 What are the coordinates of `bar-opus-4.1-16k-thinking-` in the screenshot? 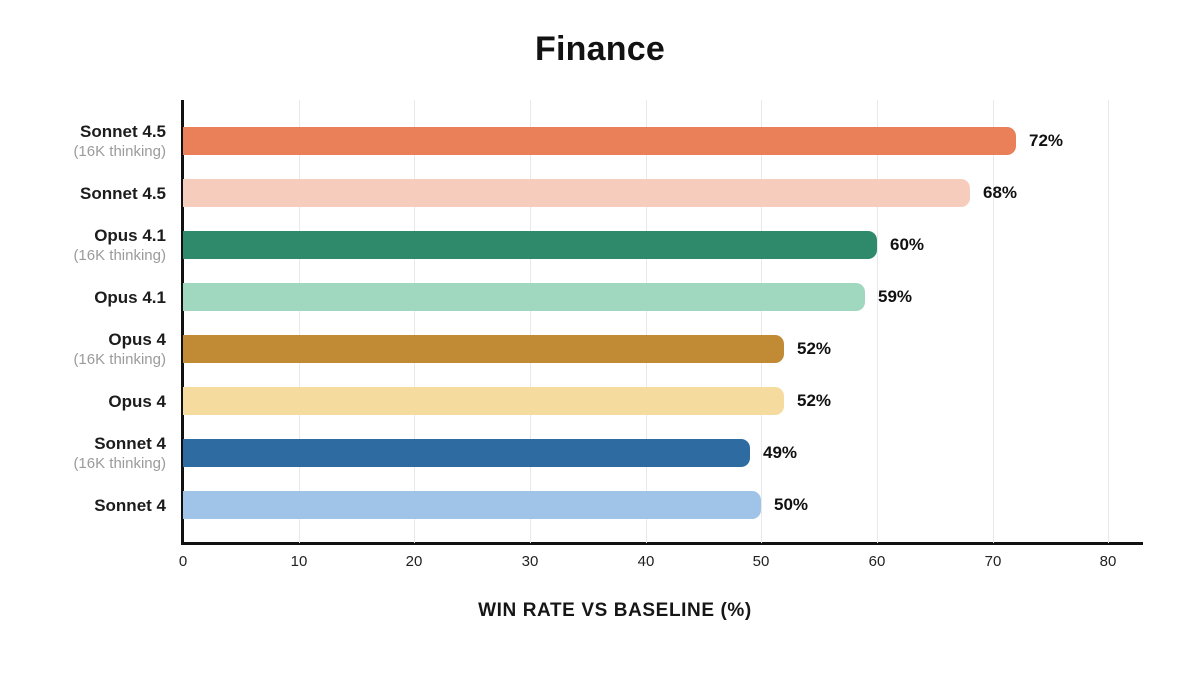 It's located at (530, 245).